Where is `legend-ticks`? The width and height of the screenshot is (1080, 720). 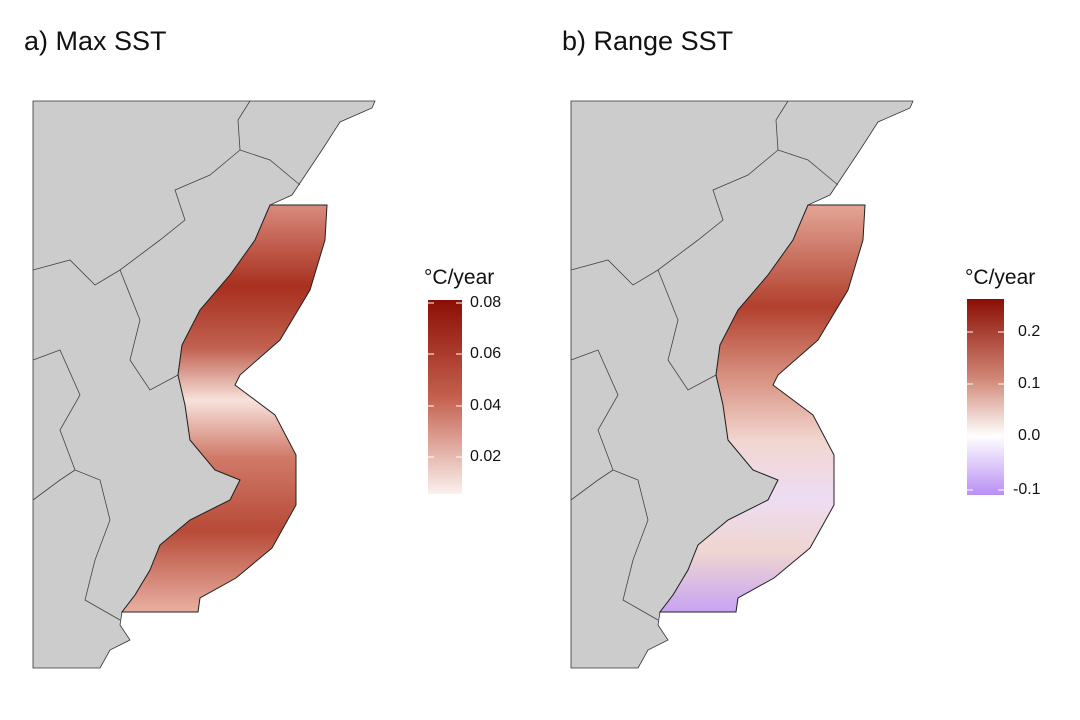 legend-ticks is located at coordinates (716, 396).